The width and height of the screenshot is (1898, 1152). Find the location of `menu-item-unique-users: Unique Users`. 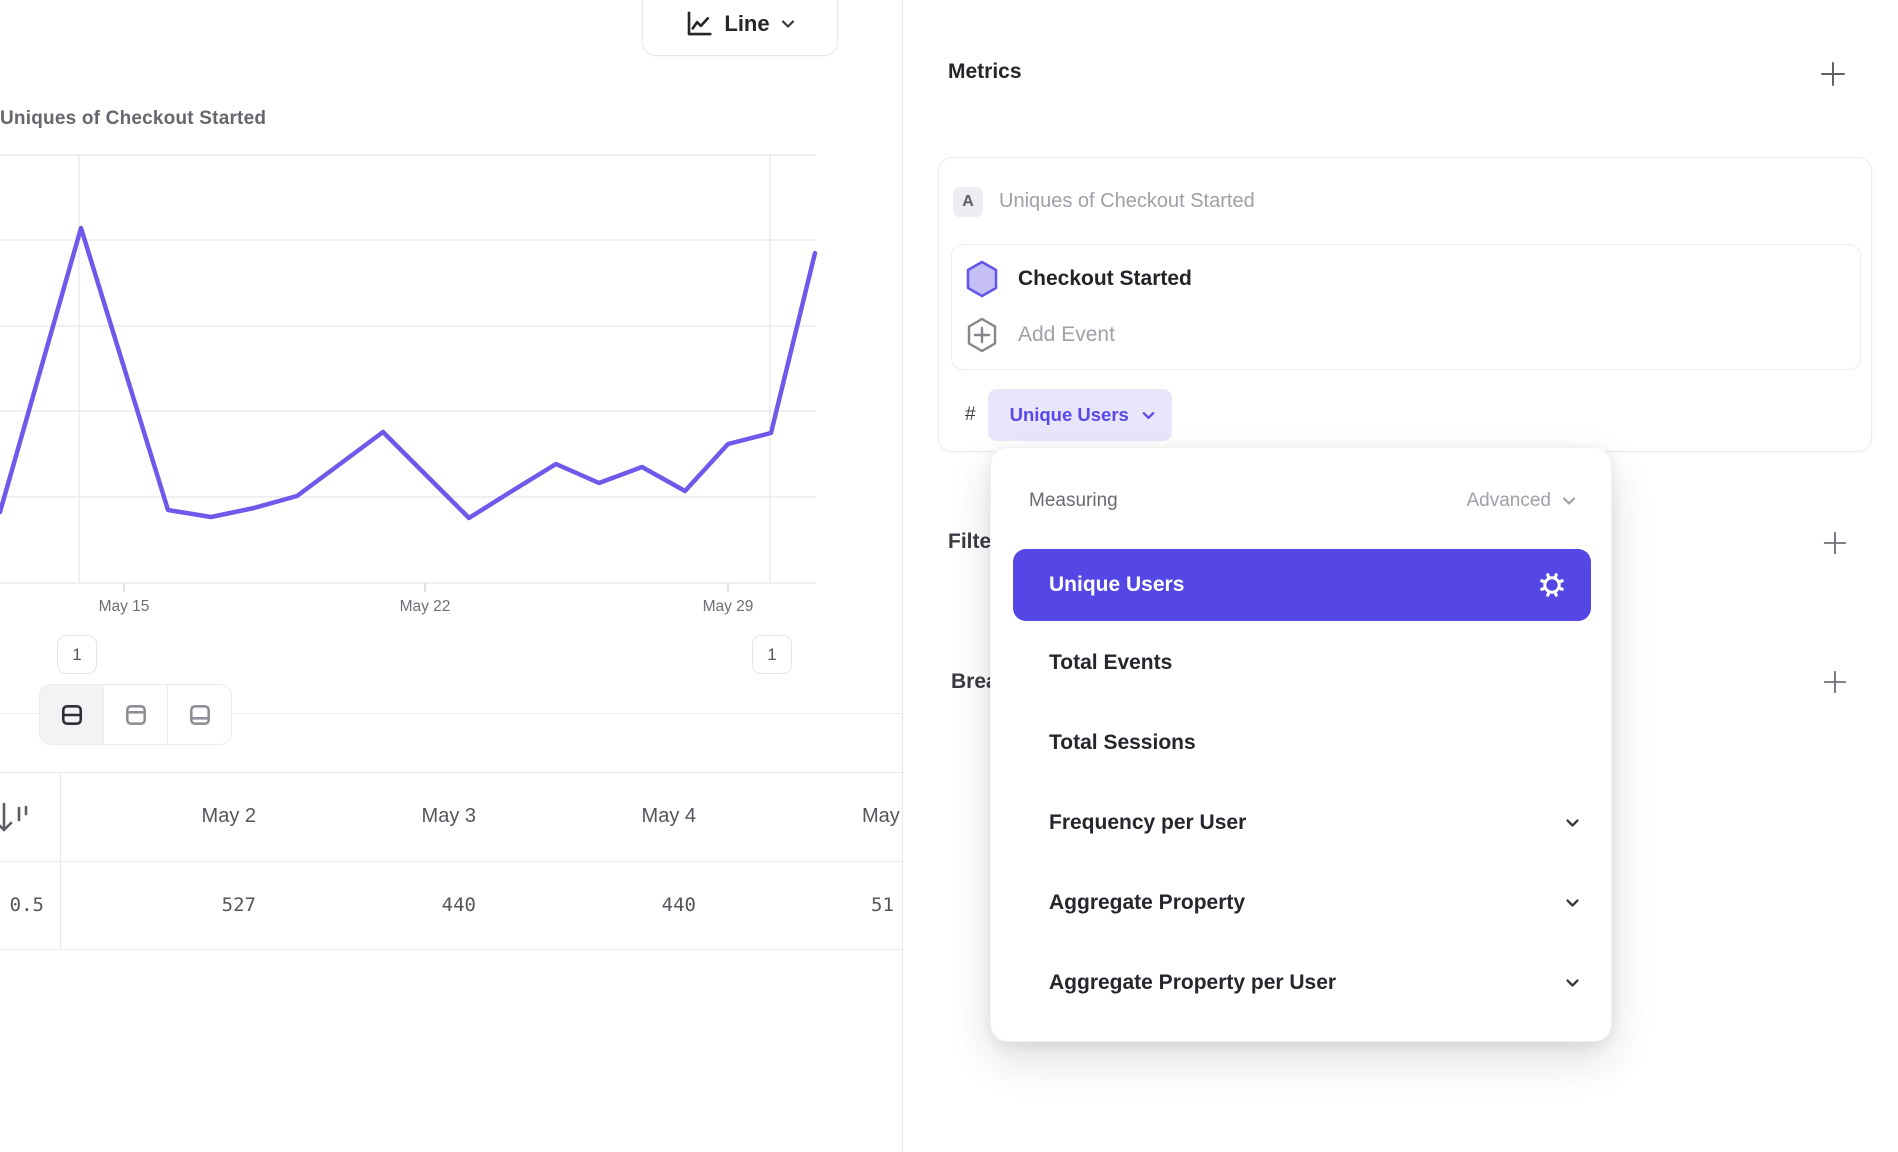

menu-item-unique-users: Unique Users is located at coordinates (1302, 585).